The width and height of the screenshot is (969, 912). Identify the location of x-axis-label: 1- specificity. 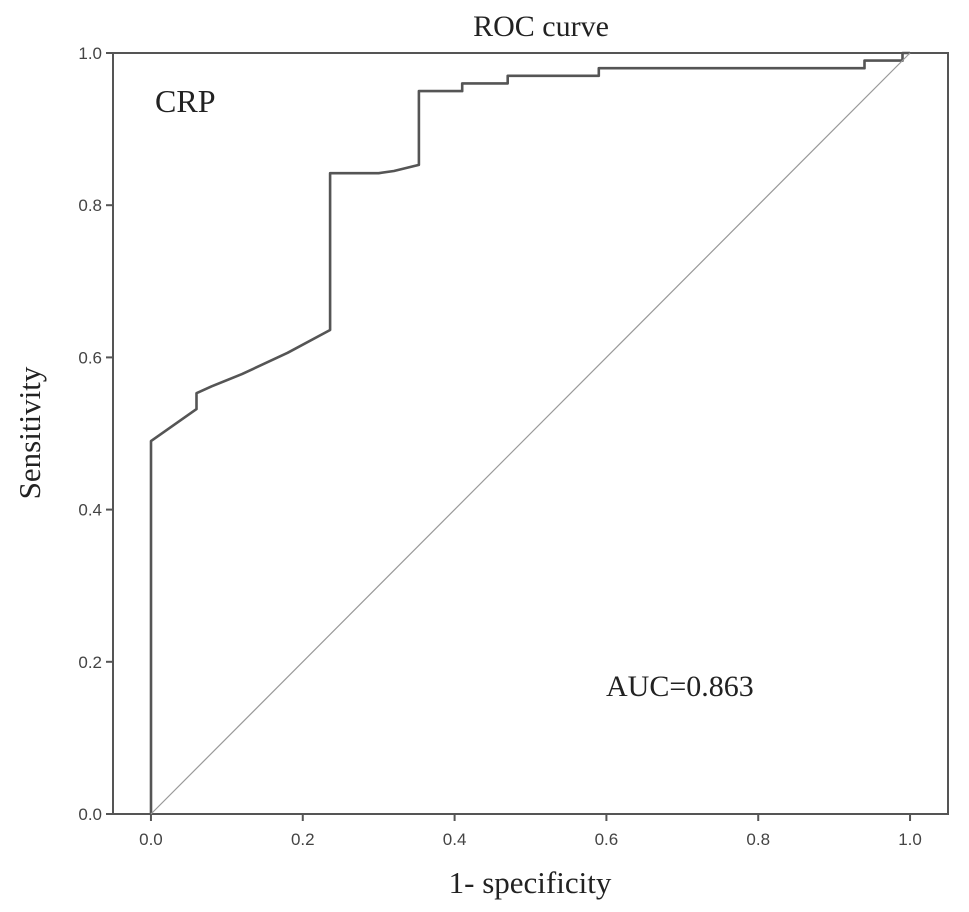
(530, 882).